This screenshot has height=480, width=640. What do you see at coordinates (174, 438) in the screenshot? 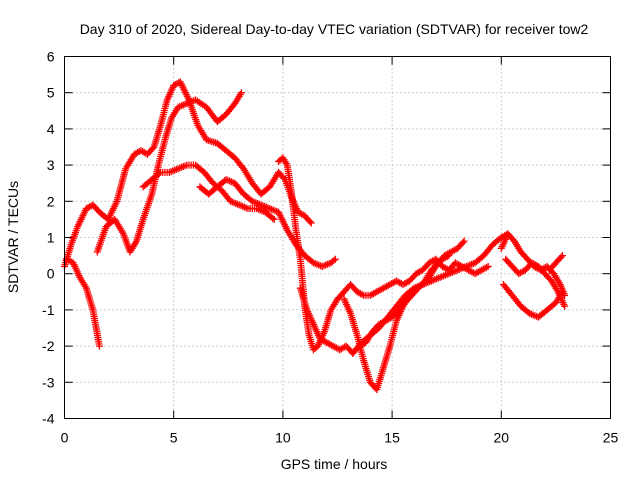
I see `x-tick-label: 5` at bounding box center [174, 438].